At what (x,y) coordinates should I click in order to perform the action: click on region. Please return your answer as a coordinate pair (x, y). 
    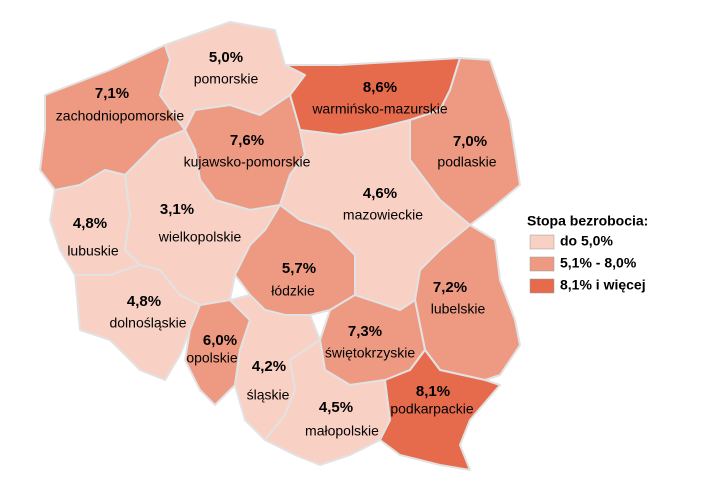
    Looking at the image, I should click on (440, 410).